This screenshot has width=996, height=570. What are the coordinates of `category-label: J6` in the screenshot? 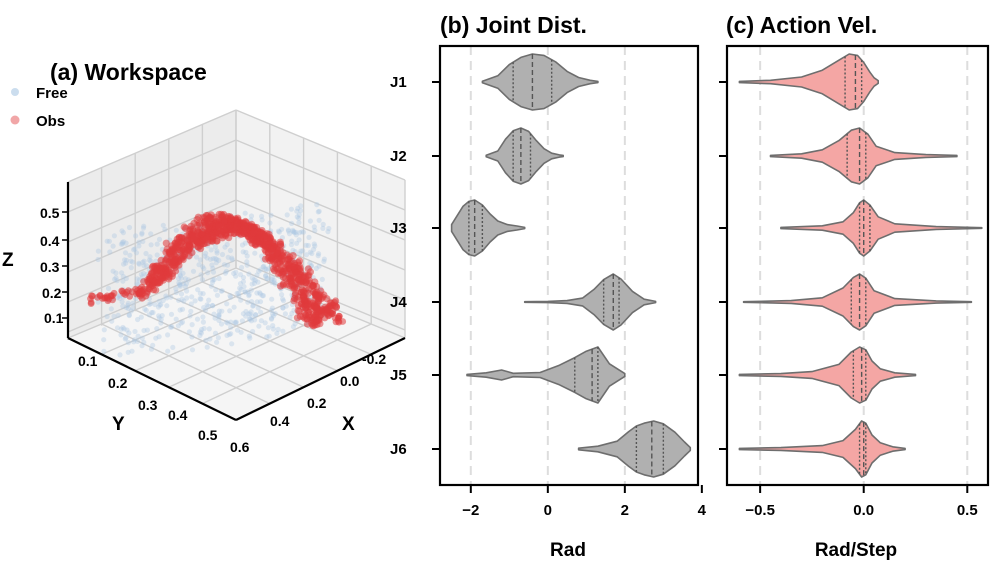 It's located at (398, 449).